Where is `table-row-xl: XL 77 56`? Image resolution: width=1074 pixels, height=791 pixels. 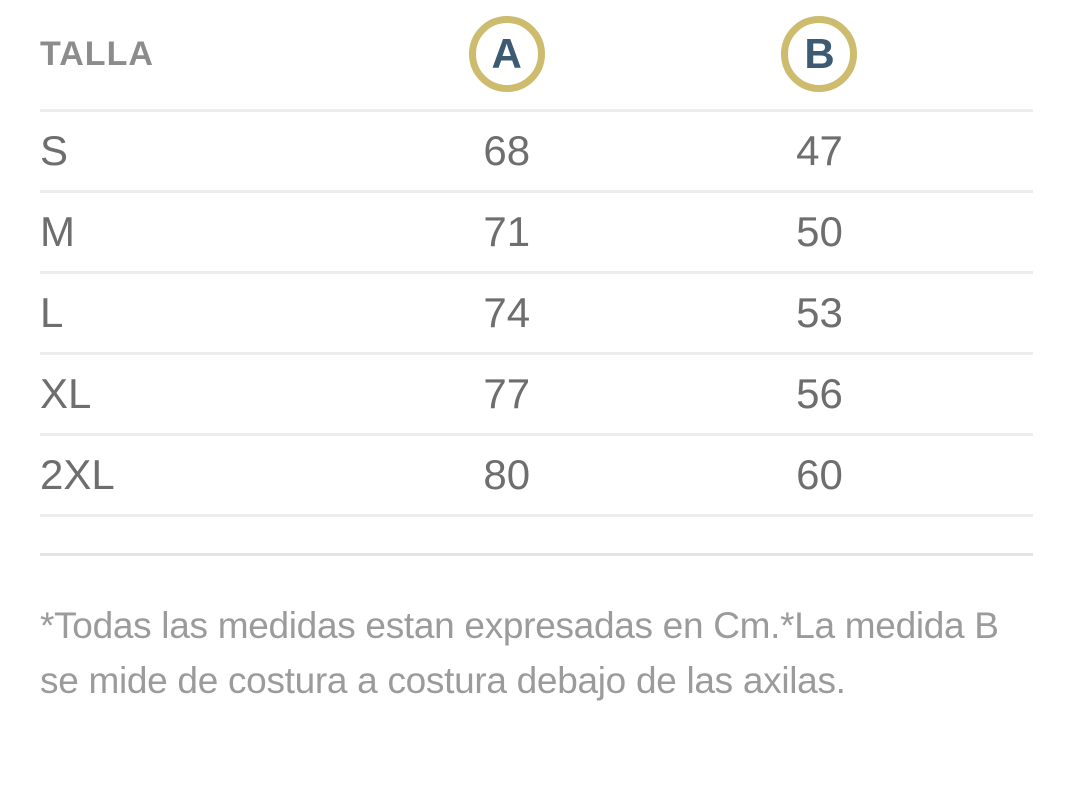 table-row-xl: XL 77 56 is located at coordinates (536, 394).